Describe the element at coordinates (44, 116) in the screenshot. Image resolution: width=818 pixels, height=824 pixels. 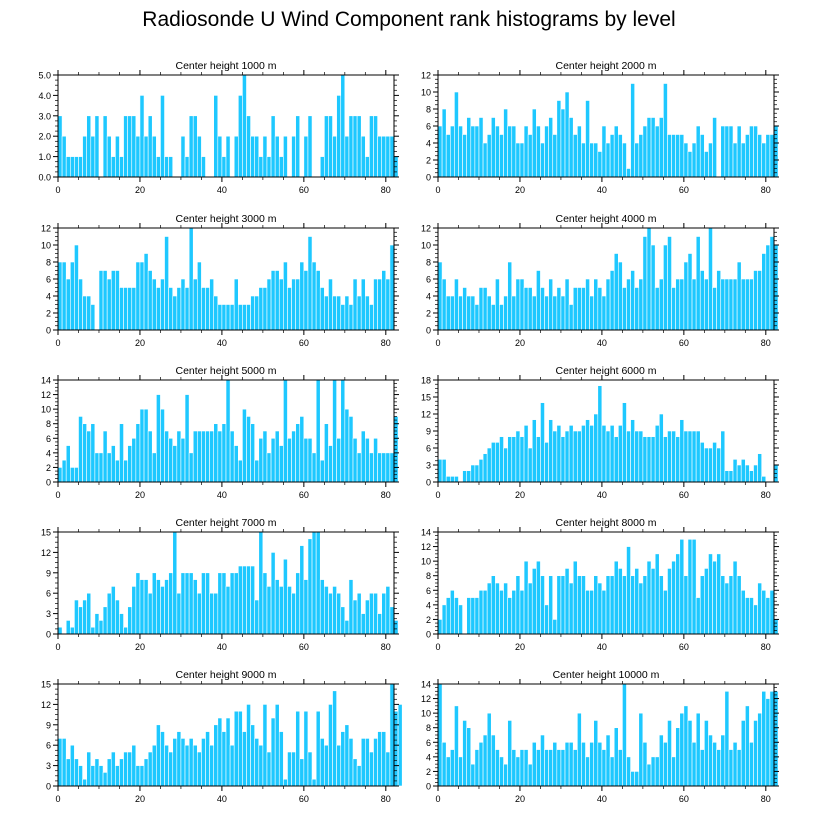
I see `y-tick-label: 3.0` at that location.